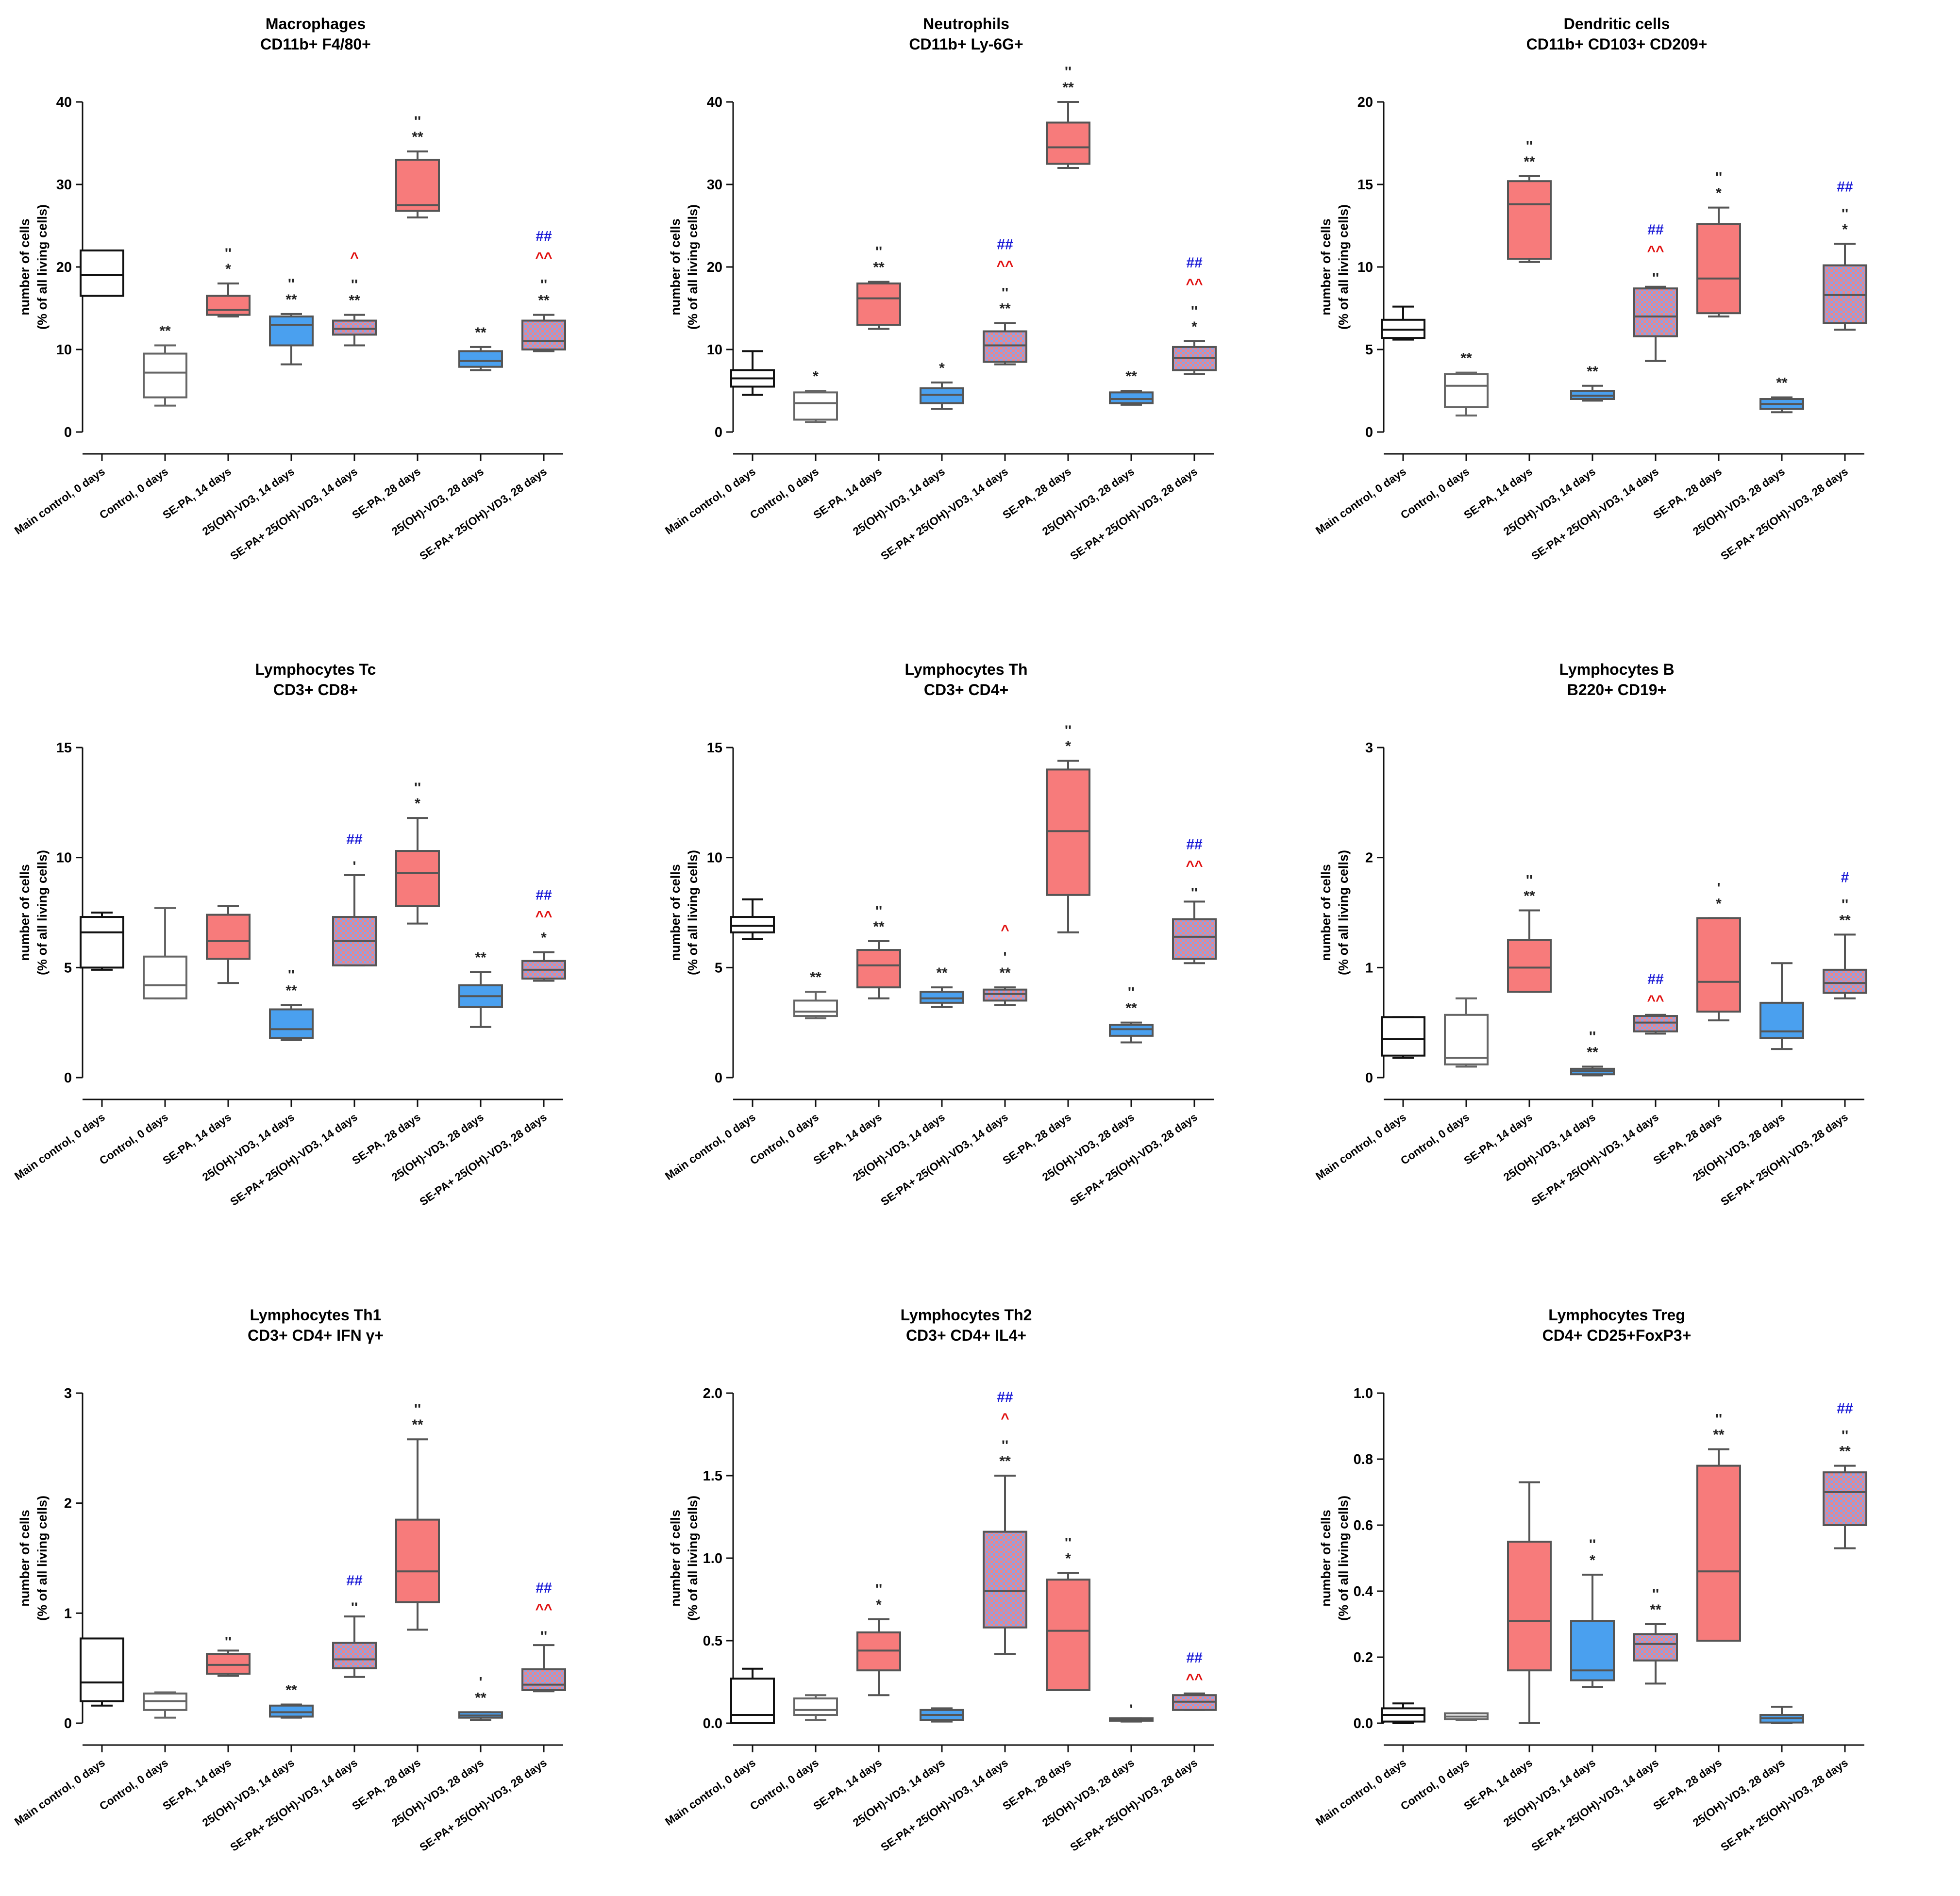  What do you see at coordinates (229, 281) in the screenshot?
I see `box-3: *''` at bounding box center [229, 281].